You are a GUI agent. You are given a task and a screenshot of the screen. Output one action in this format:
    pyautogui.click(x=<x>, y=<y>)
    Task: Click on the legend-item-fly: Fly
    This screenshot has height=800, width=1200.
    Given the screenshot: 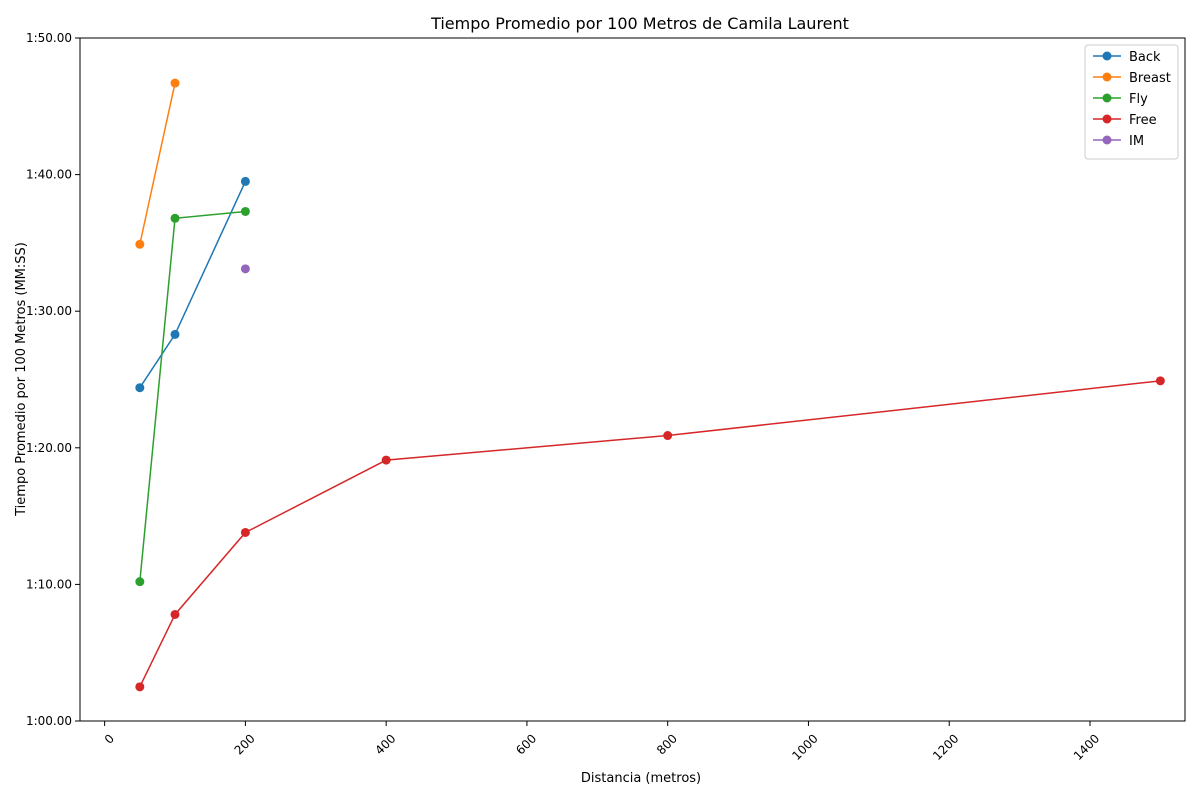 What is the action you would take?
    pyautogui.click(x=1120, y=99)
    